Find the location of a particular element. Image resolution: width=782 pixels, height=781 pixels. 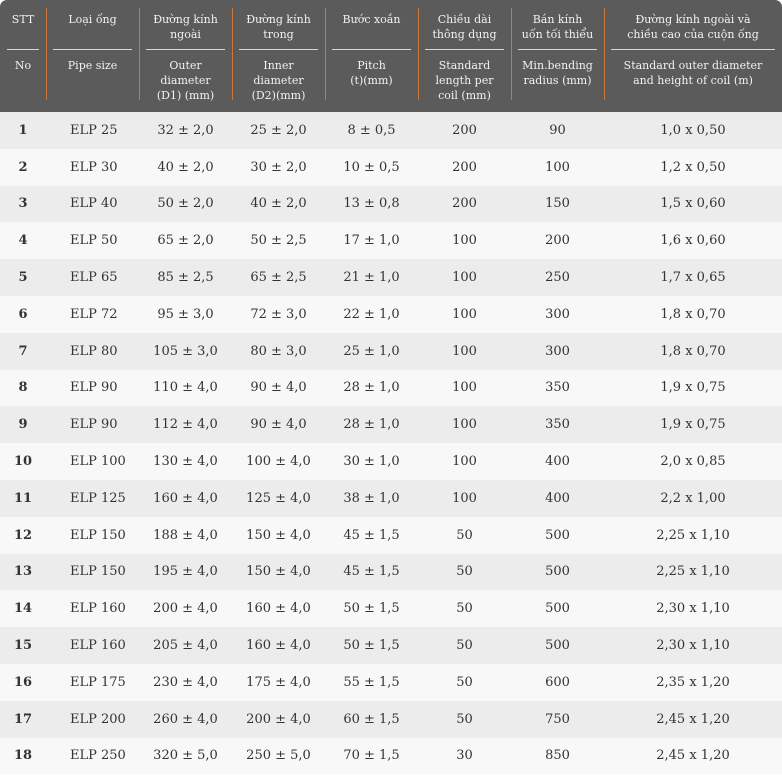

table-cell: 50 ± 1,5 is located at coordinates (371, 645).